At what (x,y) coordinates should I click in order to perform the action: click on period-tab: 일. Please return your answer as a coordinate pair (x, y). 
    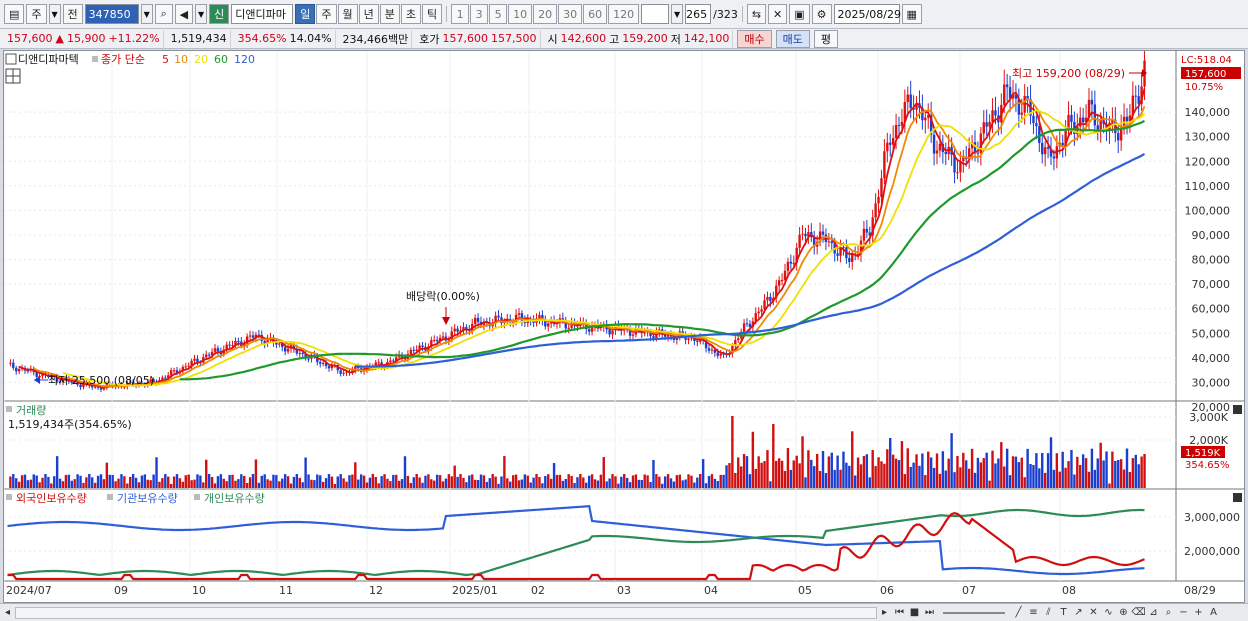
    Looking at the image, I should click on (305, 14).